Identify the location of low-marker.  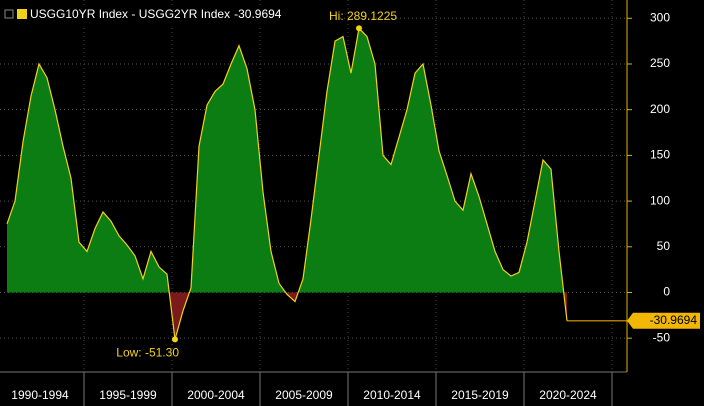
(175, 339).